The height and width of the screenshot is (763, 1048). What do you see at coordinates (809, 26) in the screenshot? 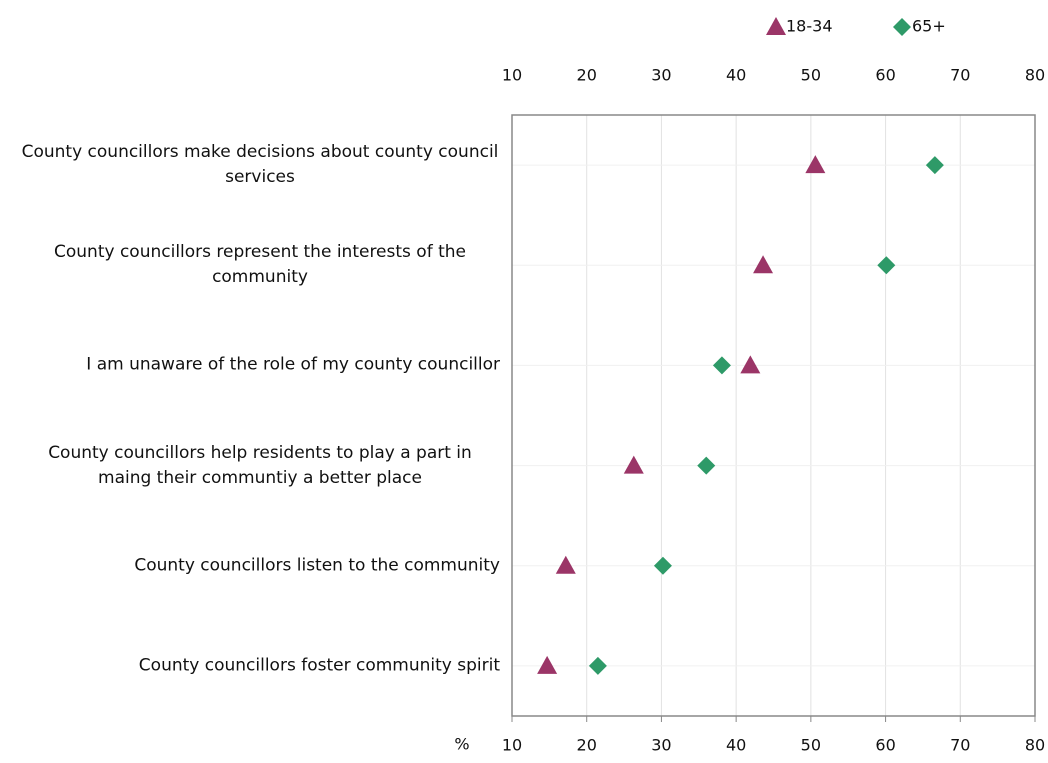
I see `legend-label: 18-34` at bounding box center [809, 26].